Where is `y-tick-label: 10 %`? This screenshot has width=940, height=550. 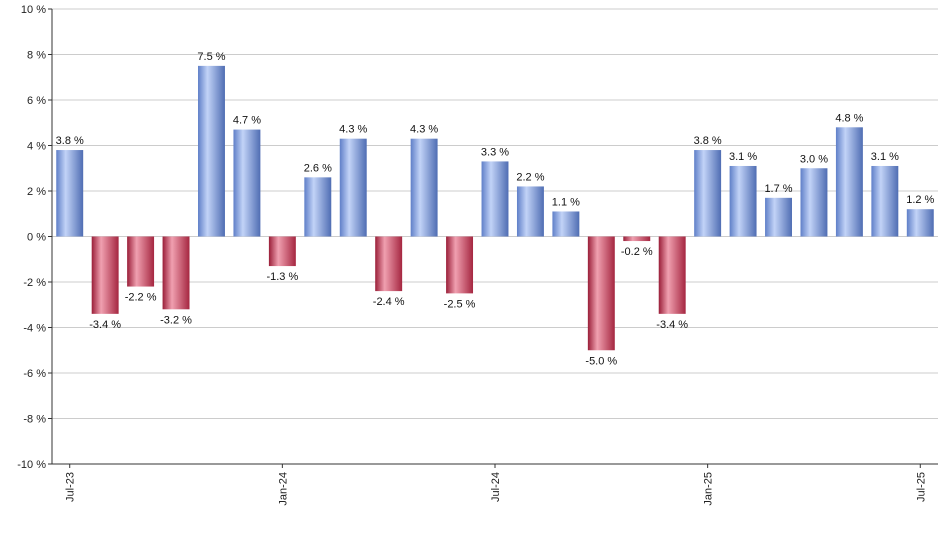 y-tick-label: 10 % is located at coordinates (33, 10).